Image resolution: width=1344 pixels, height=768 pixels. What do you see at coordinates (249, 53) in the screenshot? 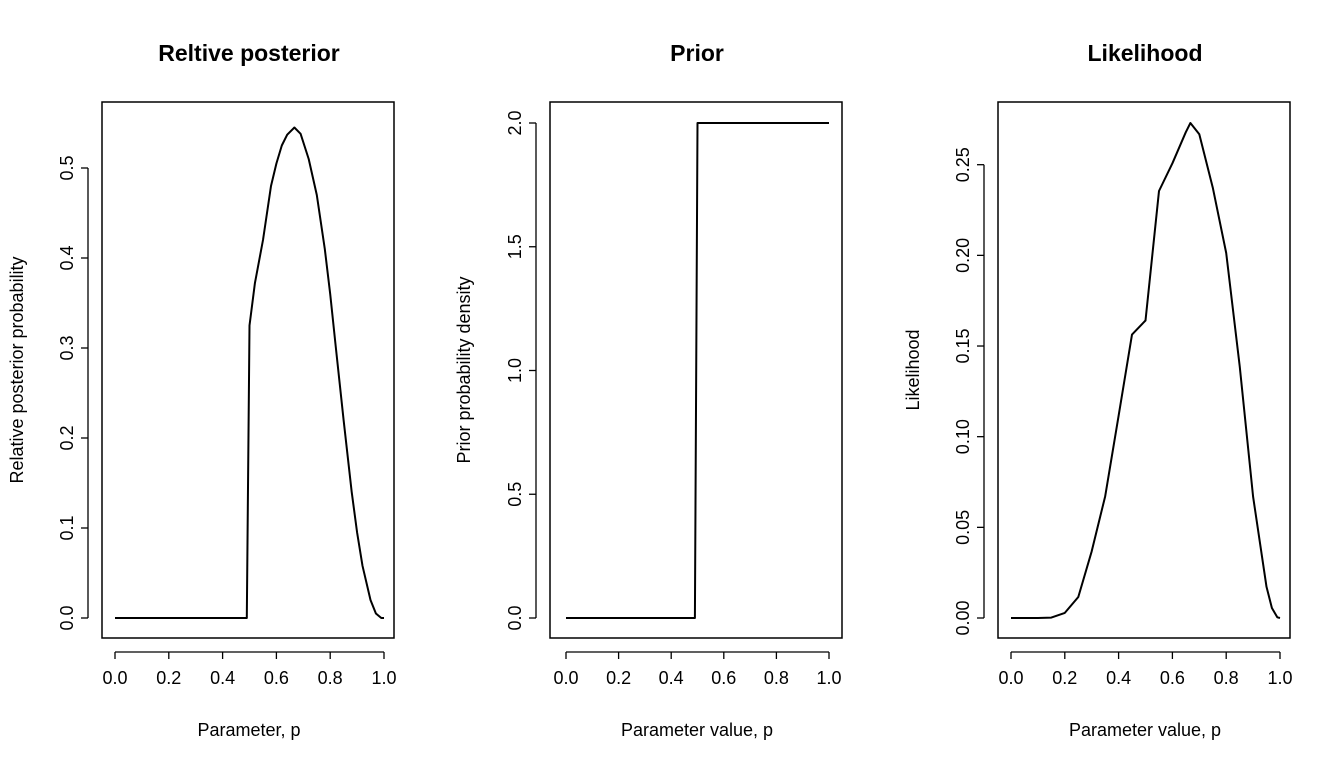
I see `posterior-title: Reltive posterior` at bounding box center [249, 53].